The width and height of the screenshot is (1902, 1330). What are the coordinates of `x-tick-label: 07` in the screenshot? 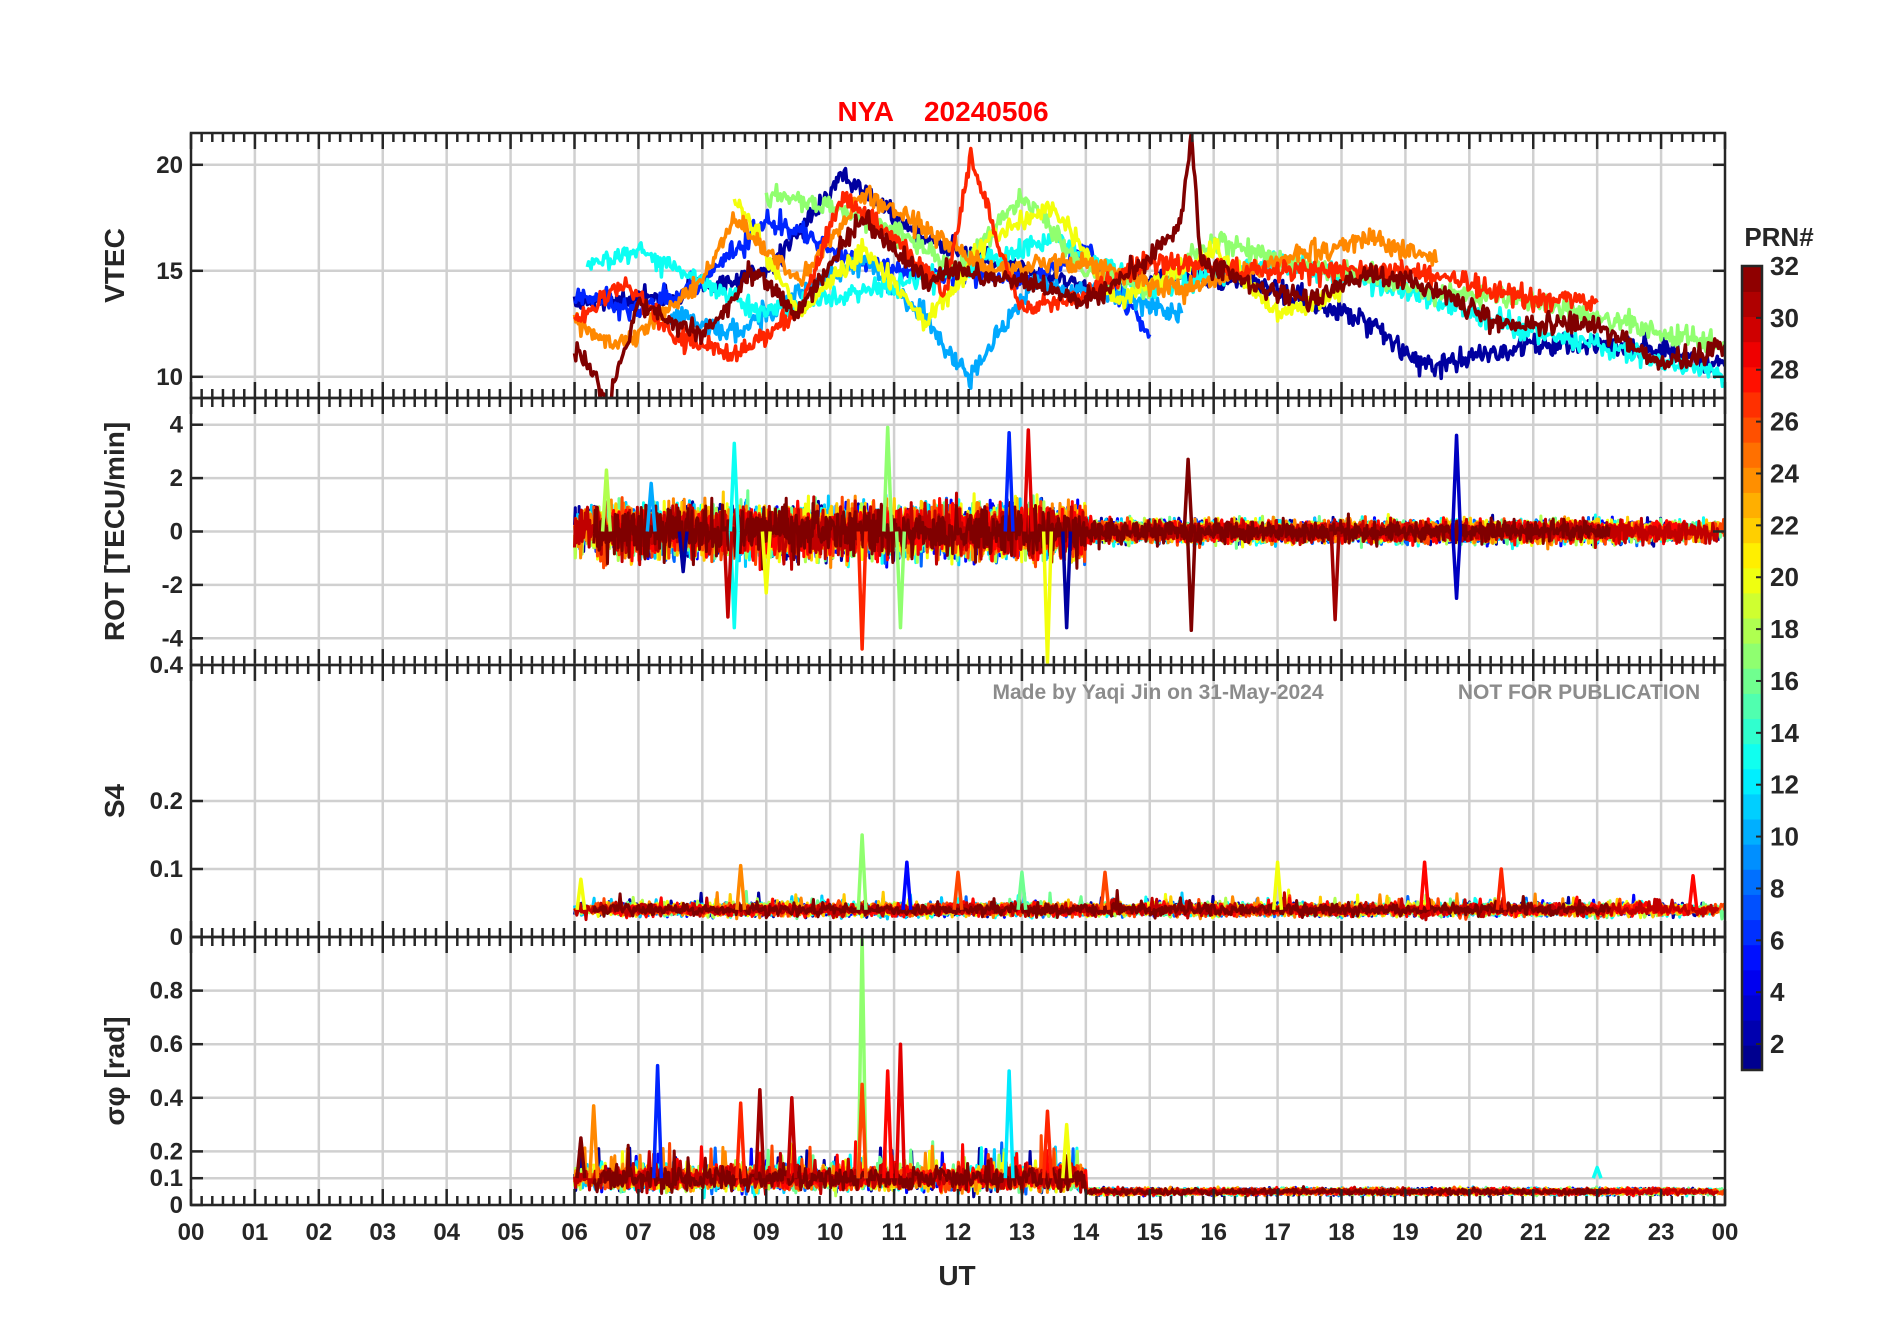 It's located at (638, 1232).